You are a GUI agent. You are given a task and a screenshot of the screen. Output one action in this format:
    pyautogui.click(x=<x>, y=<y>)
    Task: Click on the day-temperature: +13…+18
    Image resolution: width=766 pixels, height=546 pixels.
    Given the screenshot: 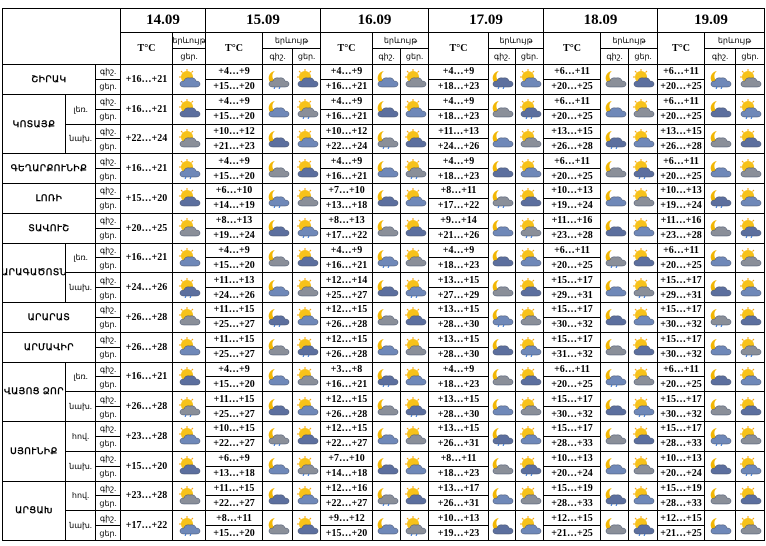 What is the action you would take?
    pyautogui.click(x=234, y=473)
    